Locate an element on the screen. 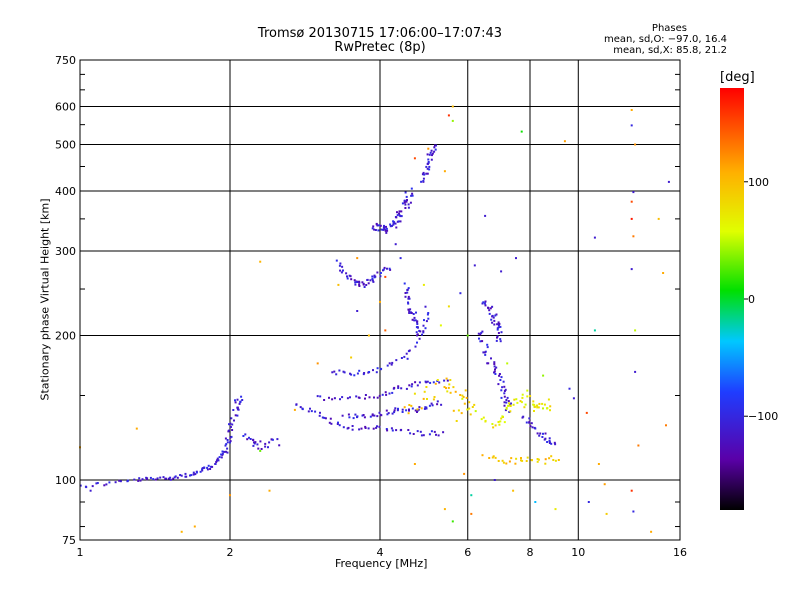 The height and width of the screenshot is (600, 800). y-tick-label: 75 is located at coordinates (69, 540).